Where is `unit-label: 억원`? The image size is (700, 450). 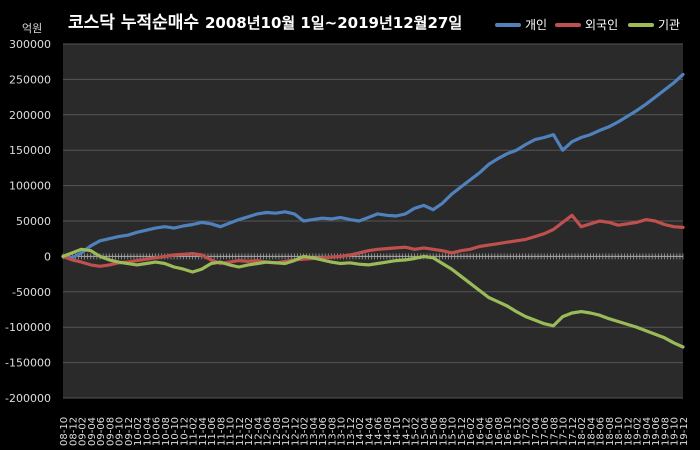
unit-label: 억원 is located at coordinates (32, 28).